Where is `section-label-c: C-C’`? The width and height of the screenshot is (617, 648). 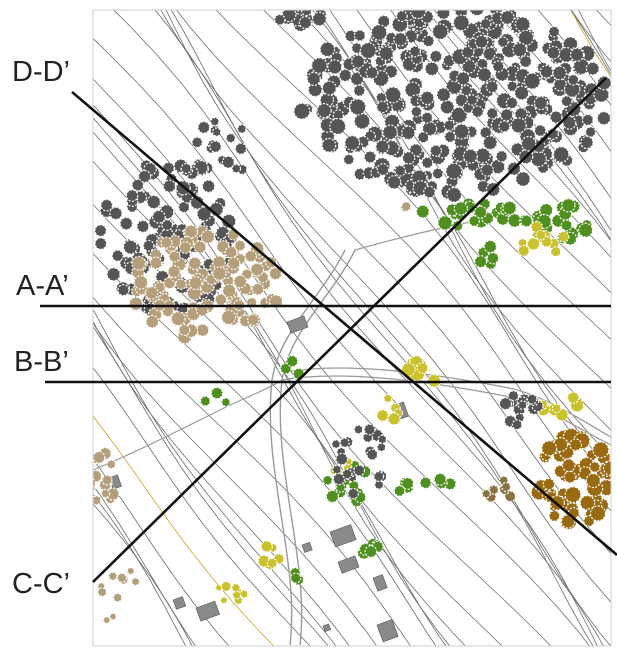
section-label-c: C-C’ is located at coordinates (41, 584).